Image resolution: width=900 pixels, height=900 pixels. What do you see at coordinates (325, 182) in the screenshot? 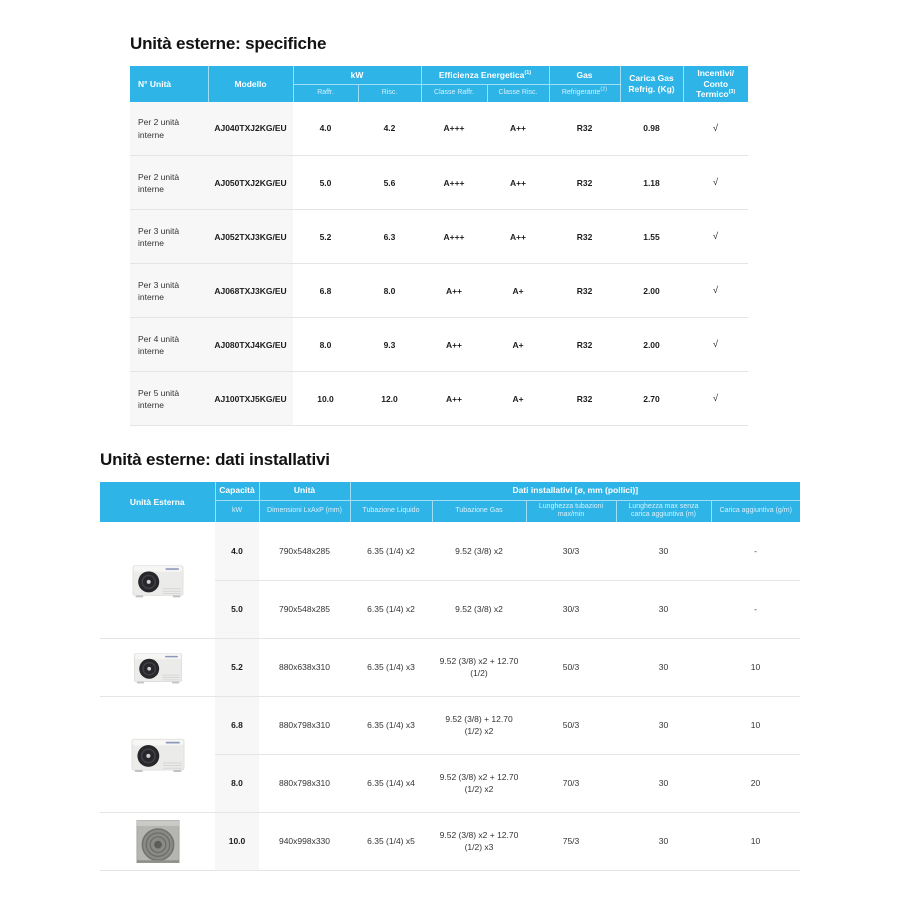
I see `cell-kw-raffr: 5.0` at bounding box center [325, 182].